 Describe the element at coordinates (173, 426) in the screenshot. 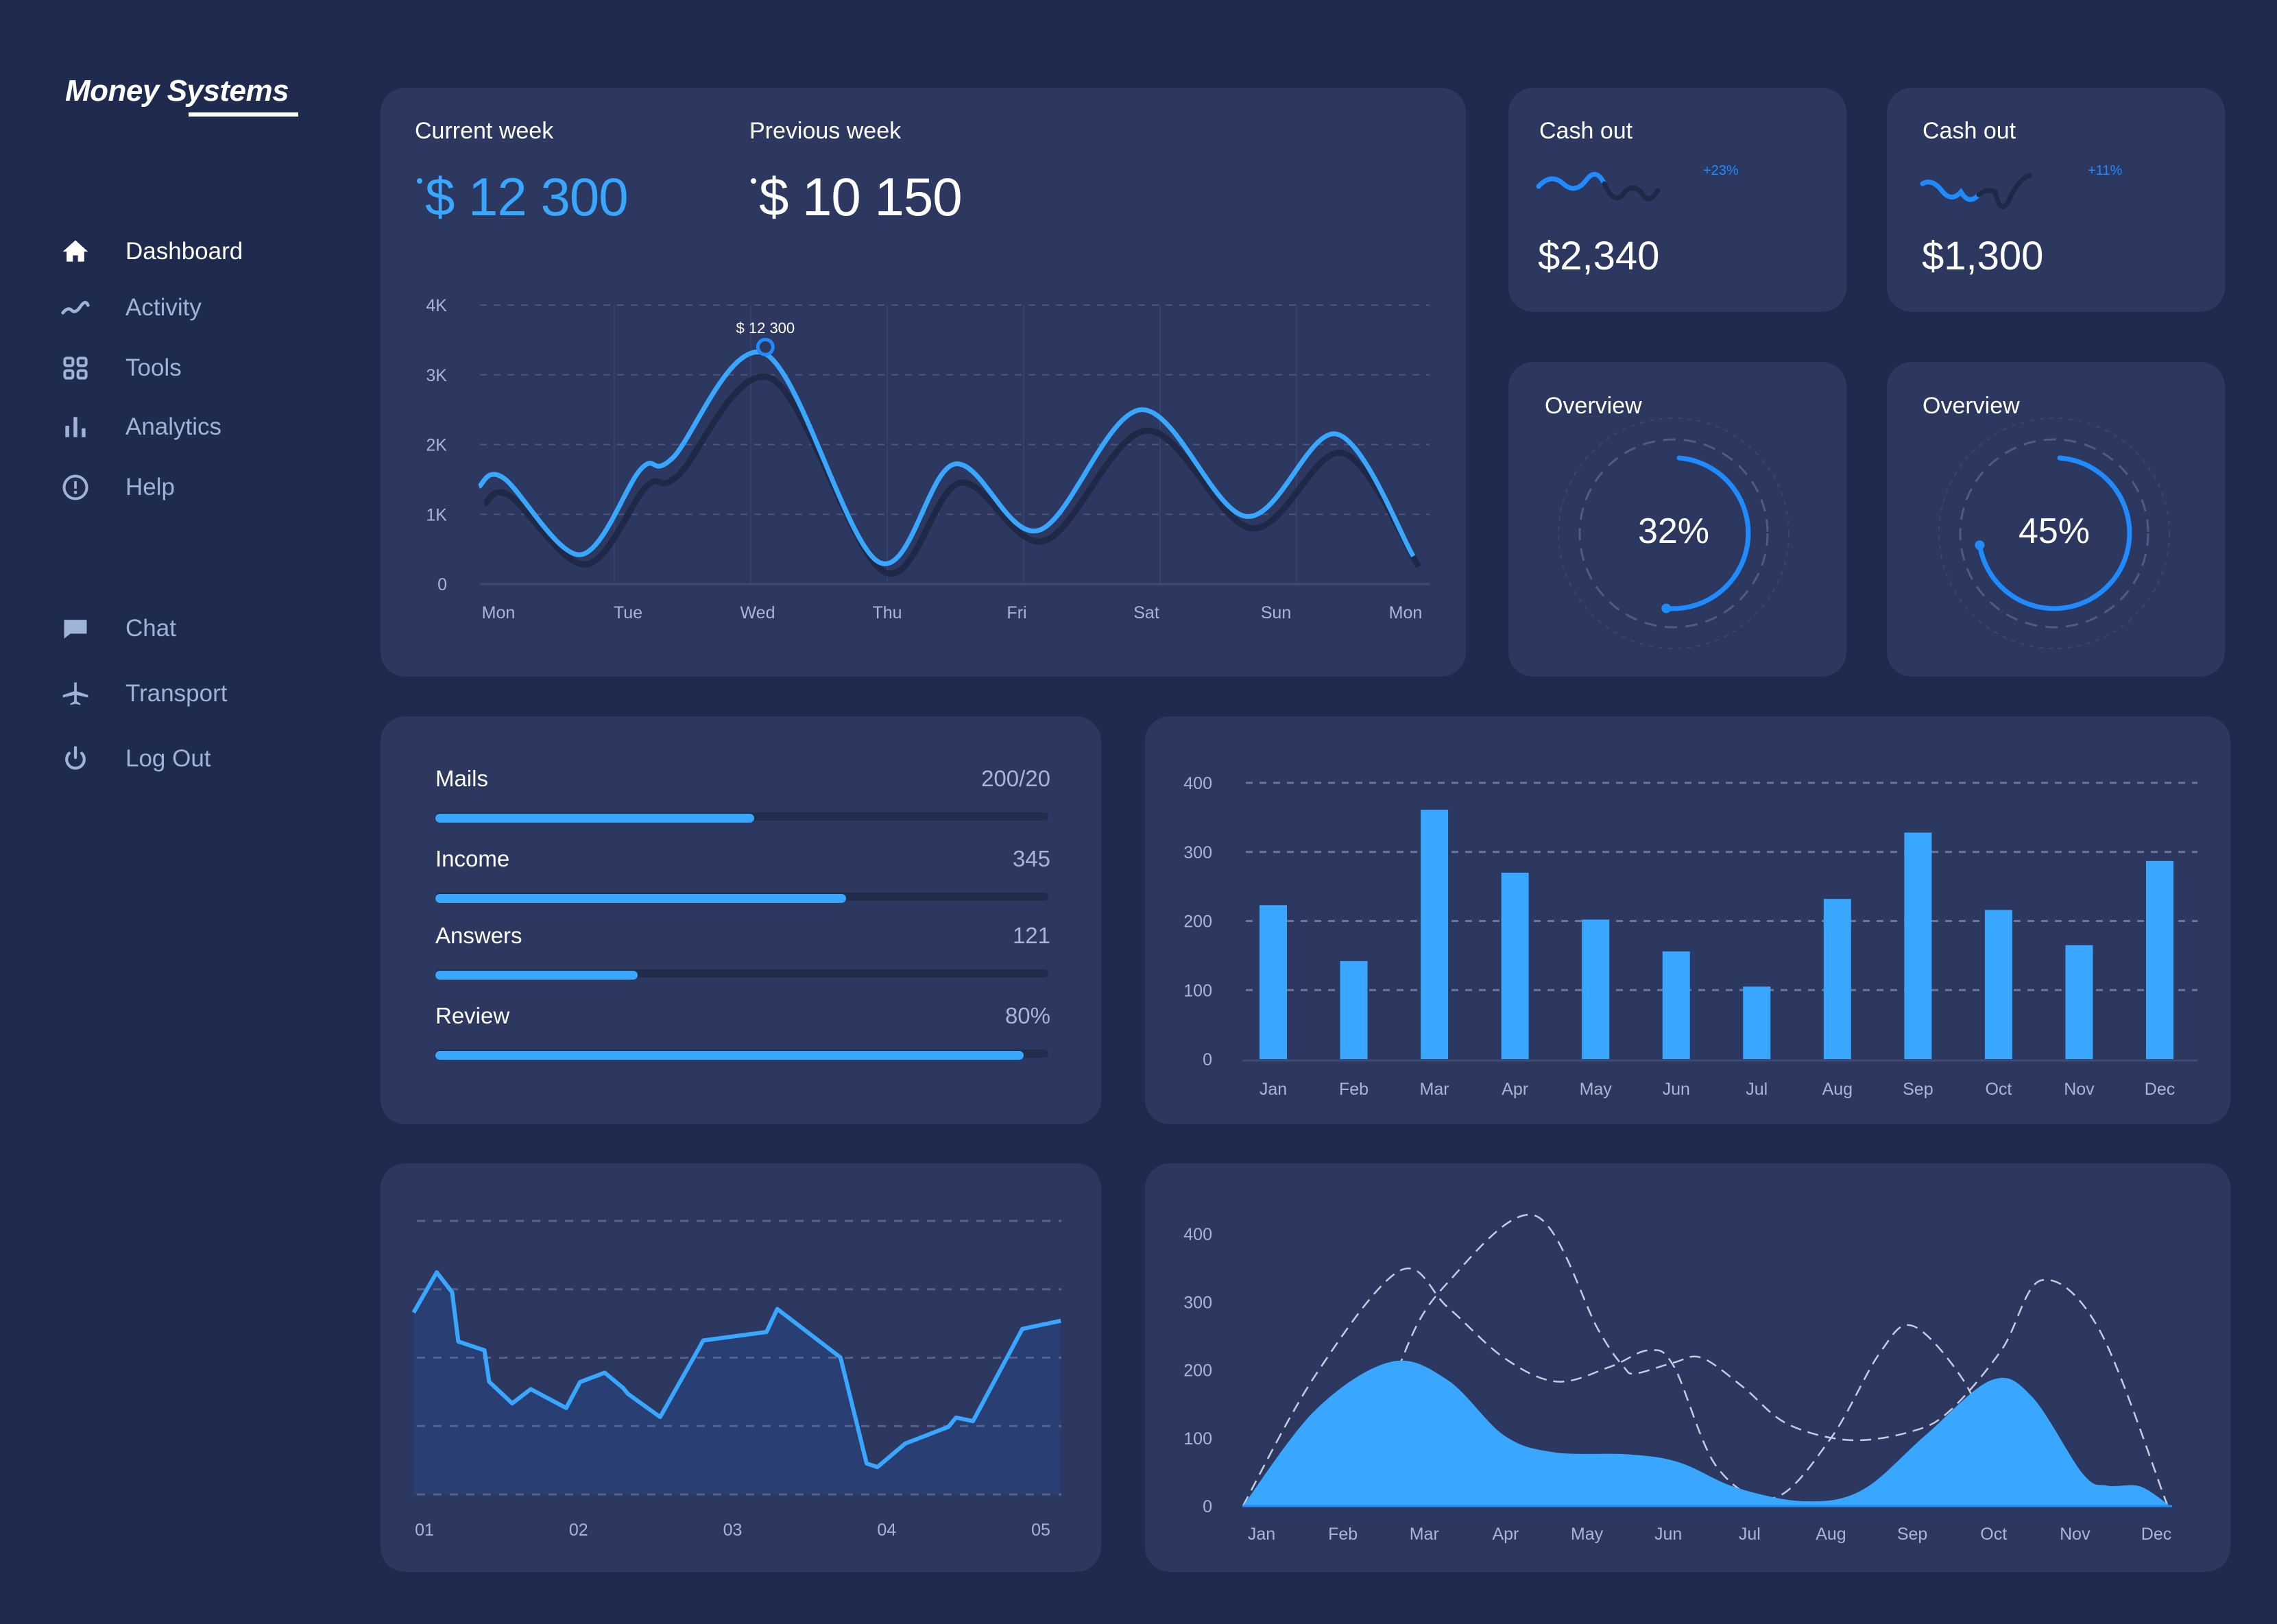

I see `sidebar-item-label: Analytics` at that location.